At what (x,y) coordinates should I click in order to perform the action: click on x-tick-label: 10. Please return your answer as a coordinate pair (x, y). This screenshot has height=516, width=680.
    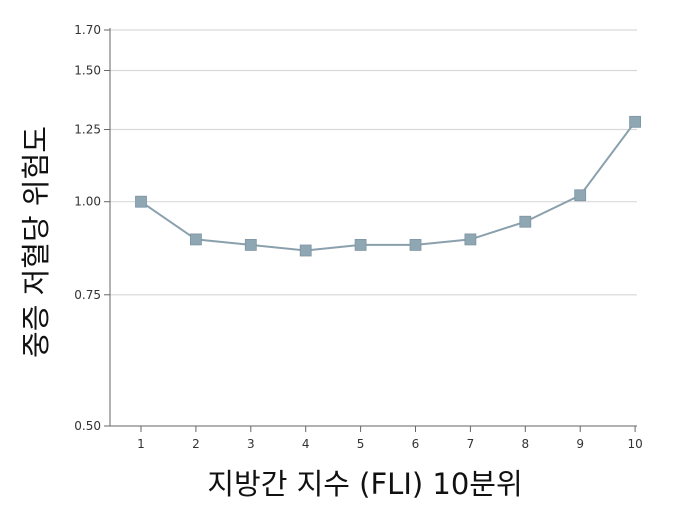
    Looking at the image, I should click on (634, 444).